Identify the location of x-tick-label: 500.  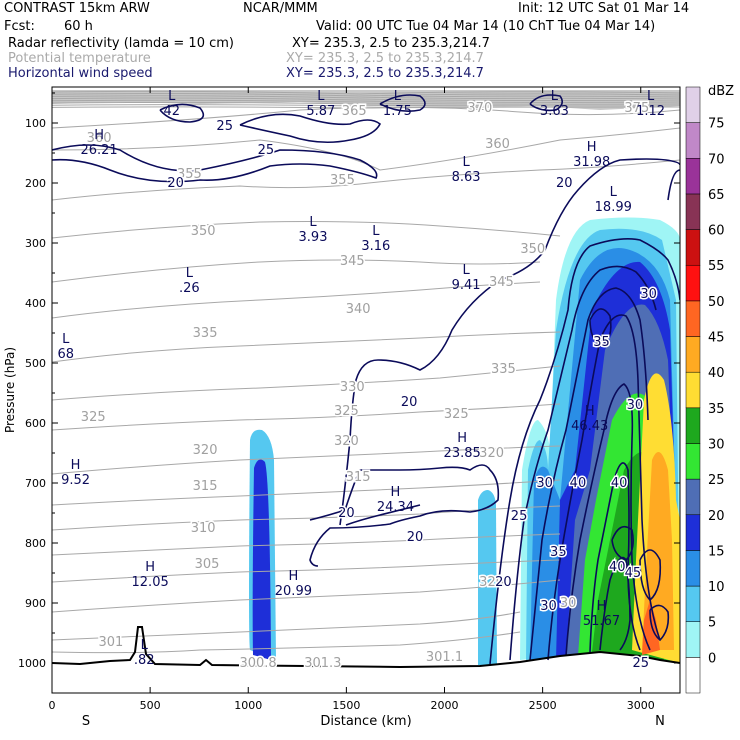
(150, 705).